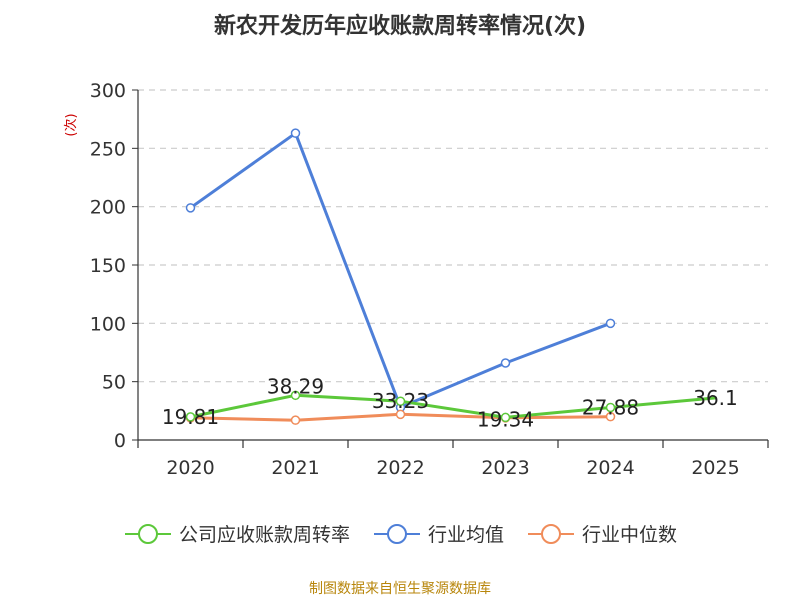 This screenshot has width=800, height=600. Describe the element at coordinates (400, 468) in the screenshot. I see `x-tick-label: 2022` at that location.